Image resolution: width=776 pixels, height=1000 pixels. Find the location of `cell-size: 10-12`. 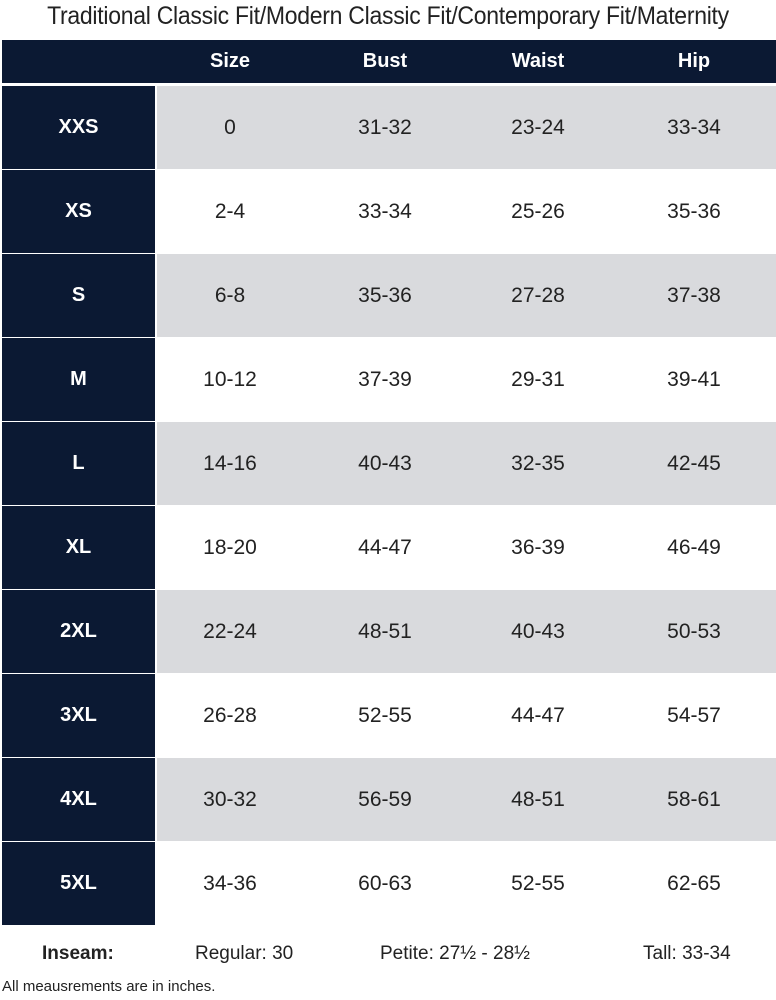

cell-size: 10-12 is located at coordinates (230, 379).